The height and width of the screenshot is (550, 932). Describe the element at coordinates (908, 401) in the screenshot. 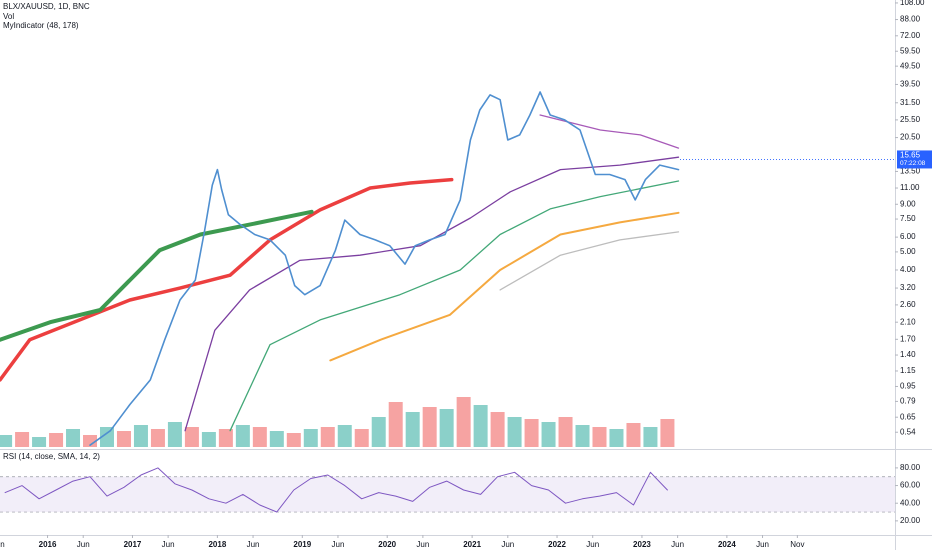

I see `y-tick-label: 0.79` at that location.